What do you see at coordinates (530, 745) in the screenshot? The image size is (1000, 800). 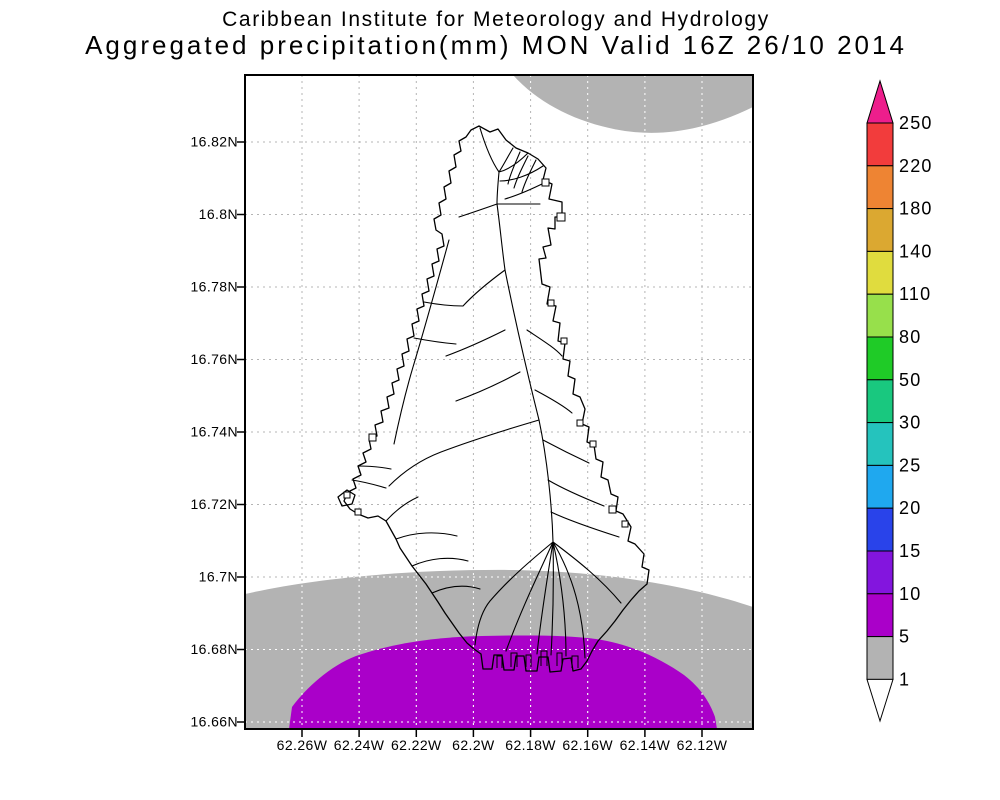 I see `x-tick-label: 62.18W` at bounding box center [530, 745].